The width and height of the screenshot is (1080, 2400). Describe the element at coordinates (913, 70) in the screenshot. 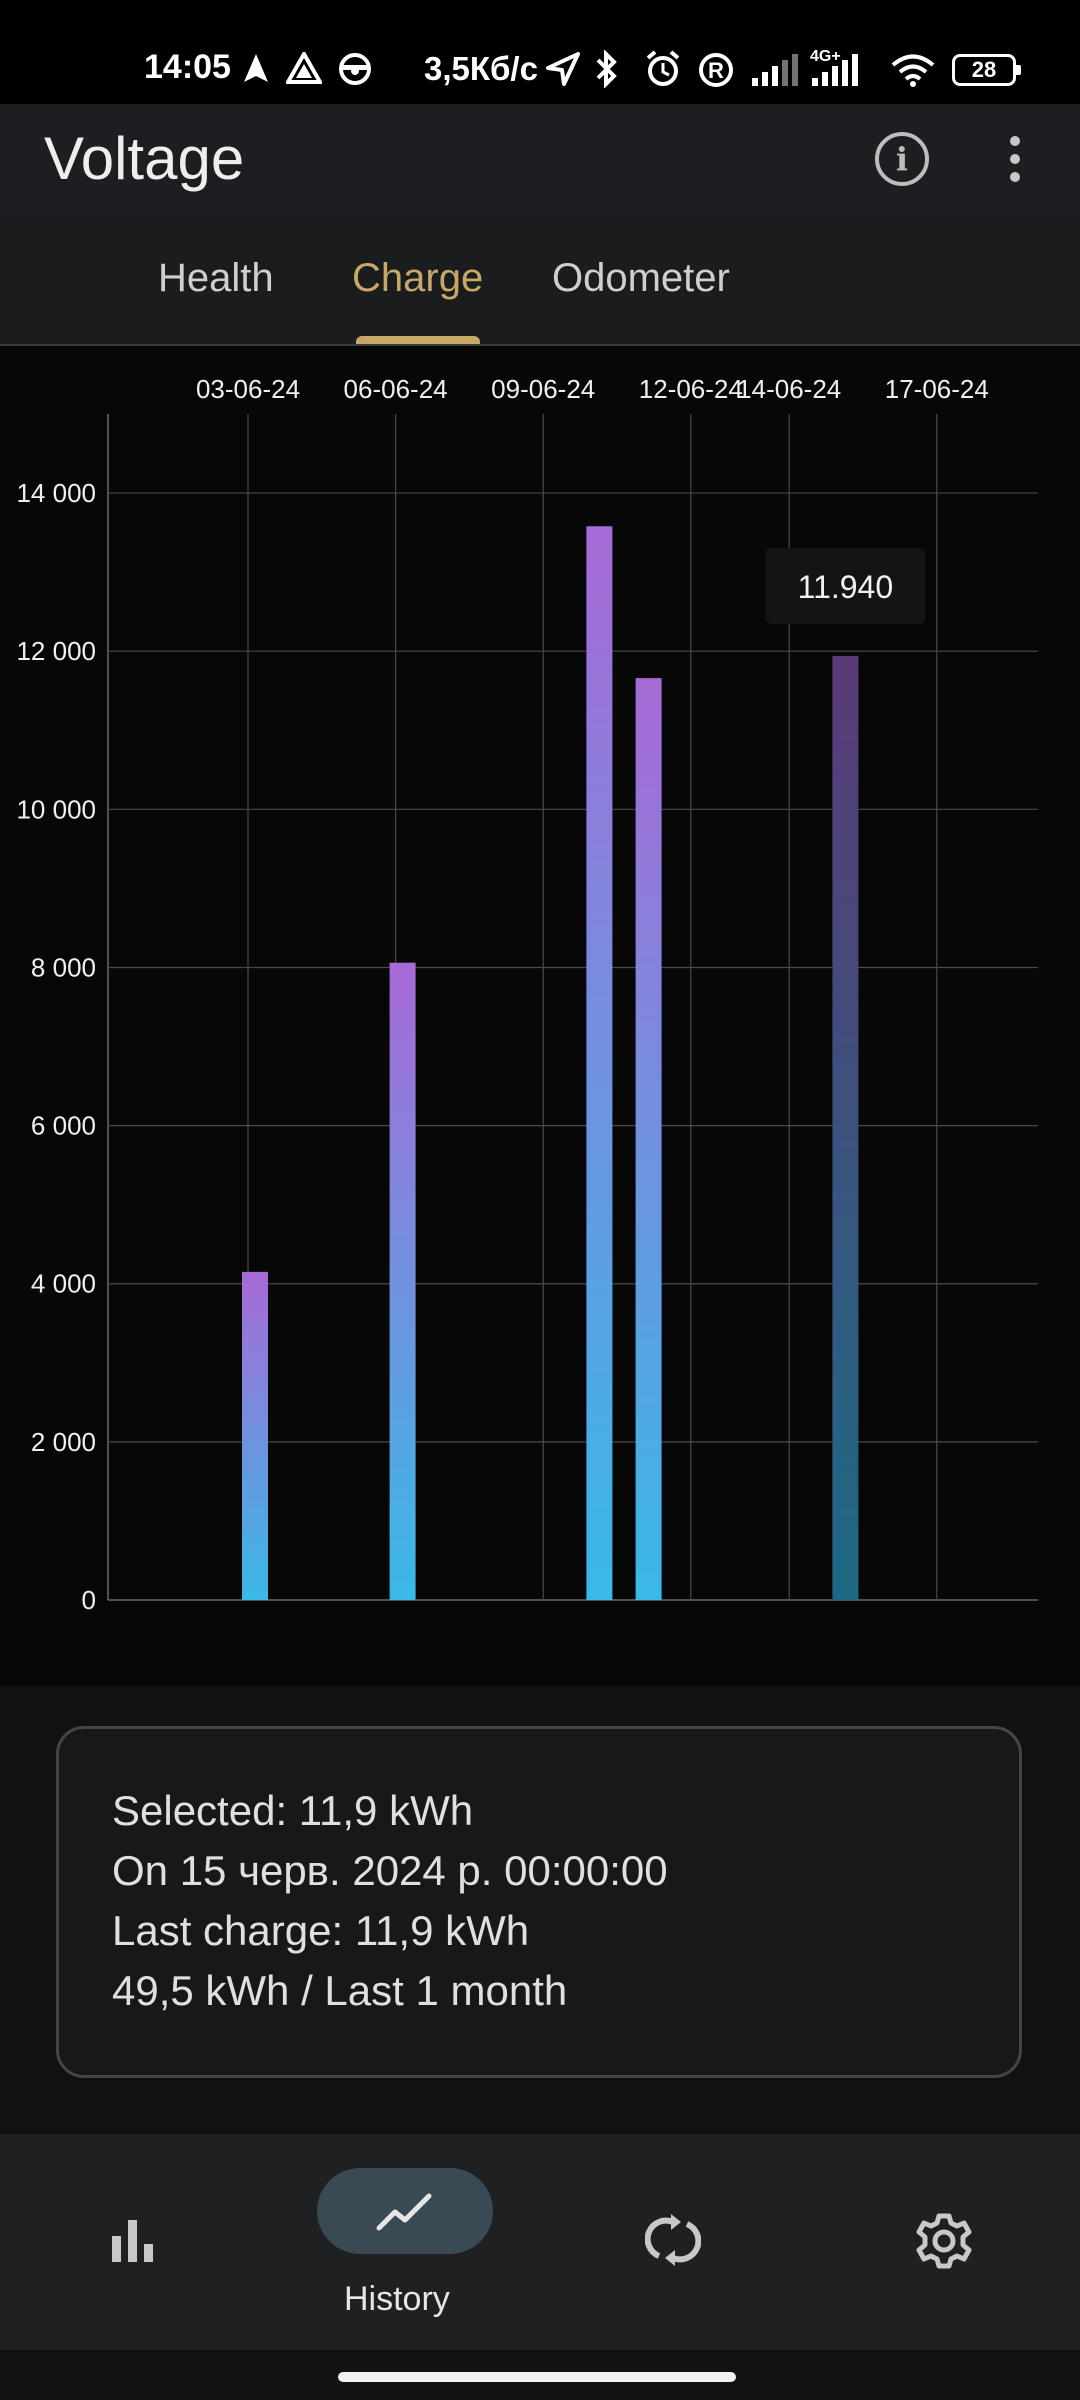

I see `wifi-icon` at that location.